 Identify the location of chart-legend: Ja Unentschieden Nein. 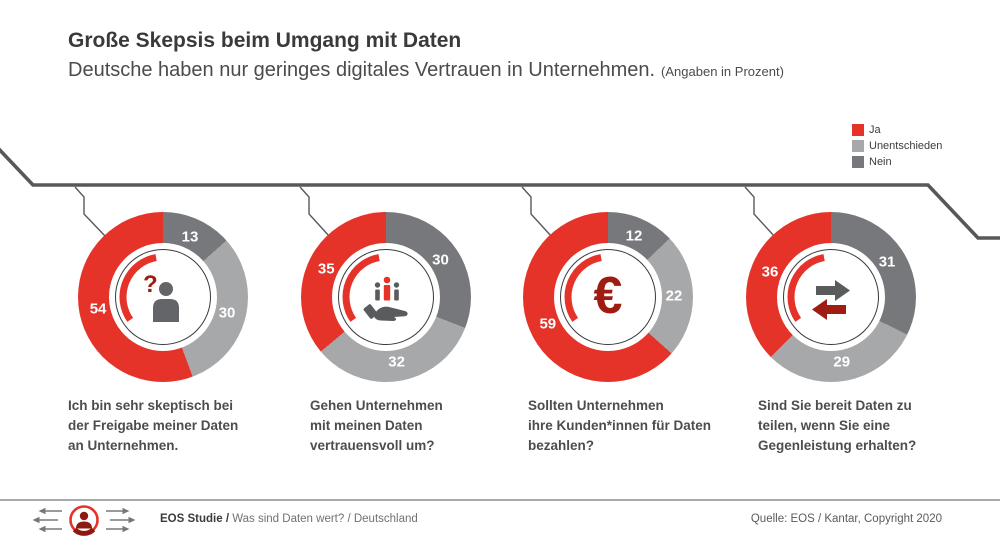
(897, 146).